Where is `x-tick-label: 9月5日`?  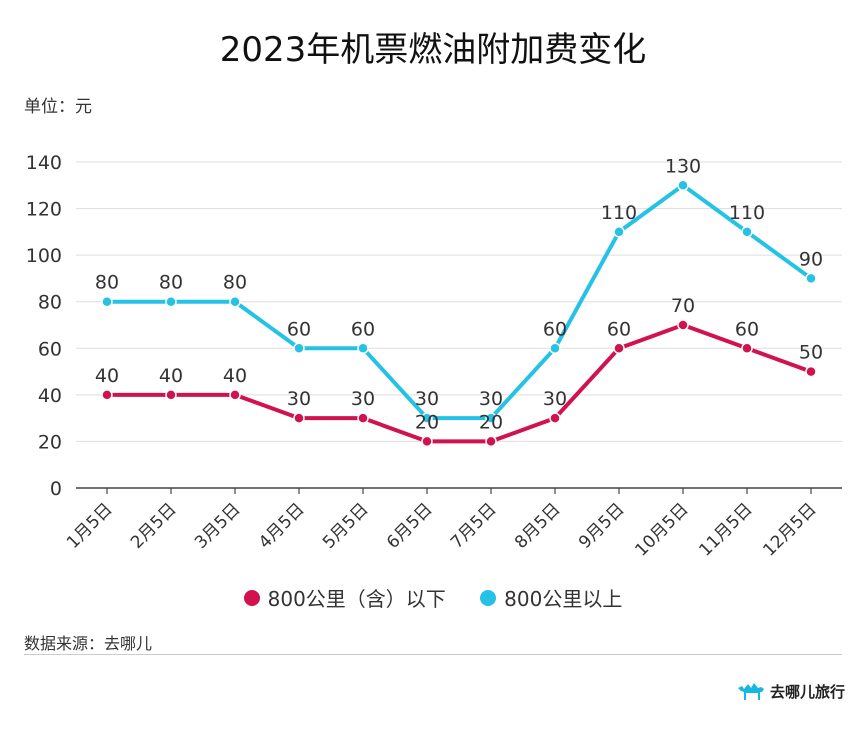
x-tick-label: 9月5日 is located at coordinates (601, 525).